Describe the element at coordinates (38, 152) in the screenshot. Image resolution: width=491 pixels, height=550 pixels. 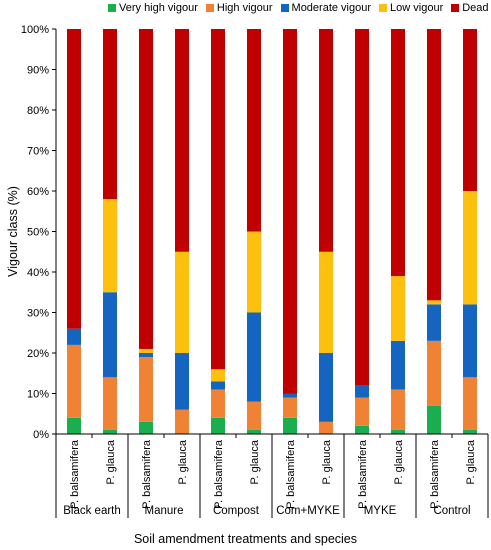
I see `y-tick-label: 70%` at that location.